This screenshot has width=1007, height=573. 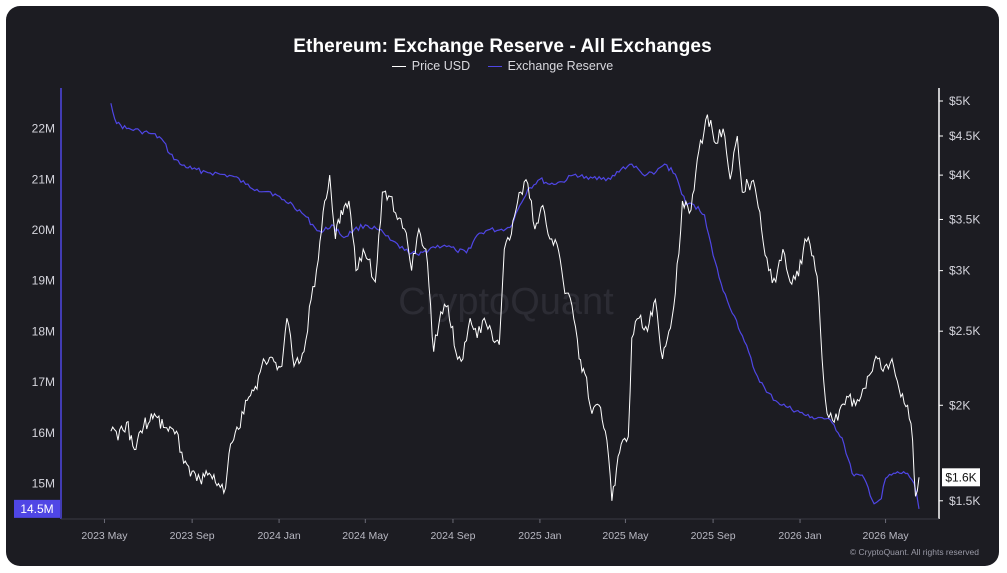 I want to click on x-tick-label: 2023 May, so click(x=104, y=536).